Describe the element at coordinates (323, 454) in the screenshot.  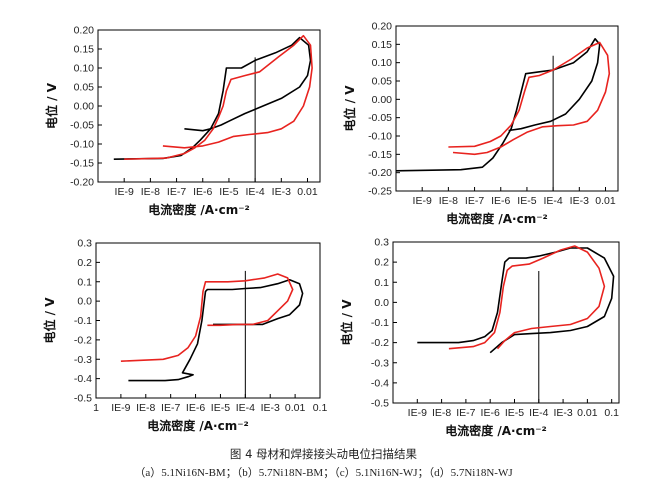
I see `figure-caption: 图 4 母材和焊接接头动电位扫描结果` at that location.